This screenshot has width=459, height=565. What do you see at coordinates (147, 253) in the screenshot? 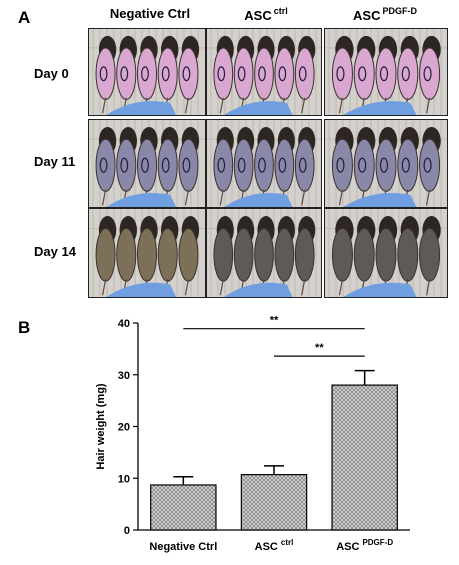
I see `photo-day-14-negative-ctrl` at bounding box center [147, 253].